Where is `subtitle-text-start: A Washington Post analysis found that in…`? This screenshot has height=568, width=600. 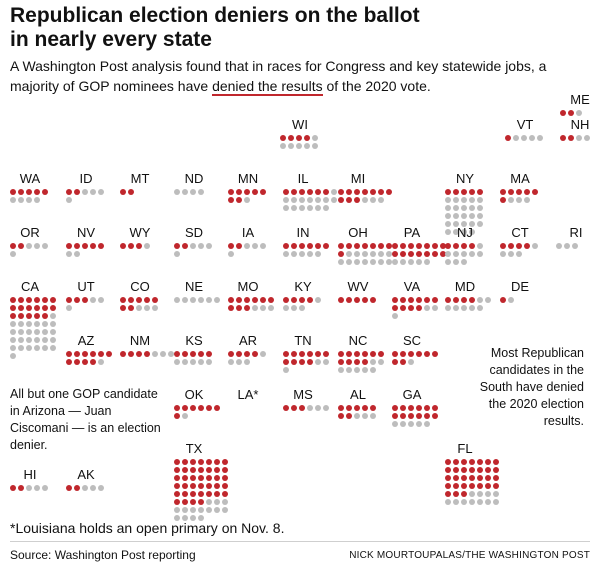 subtitle-text-start: A Washington Post analysis found that in… is located at coordinates (278, 76).